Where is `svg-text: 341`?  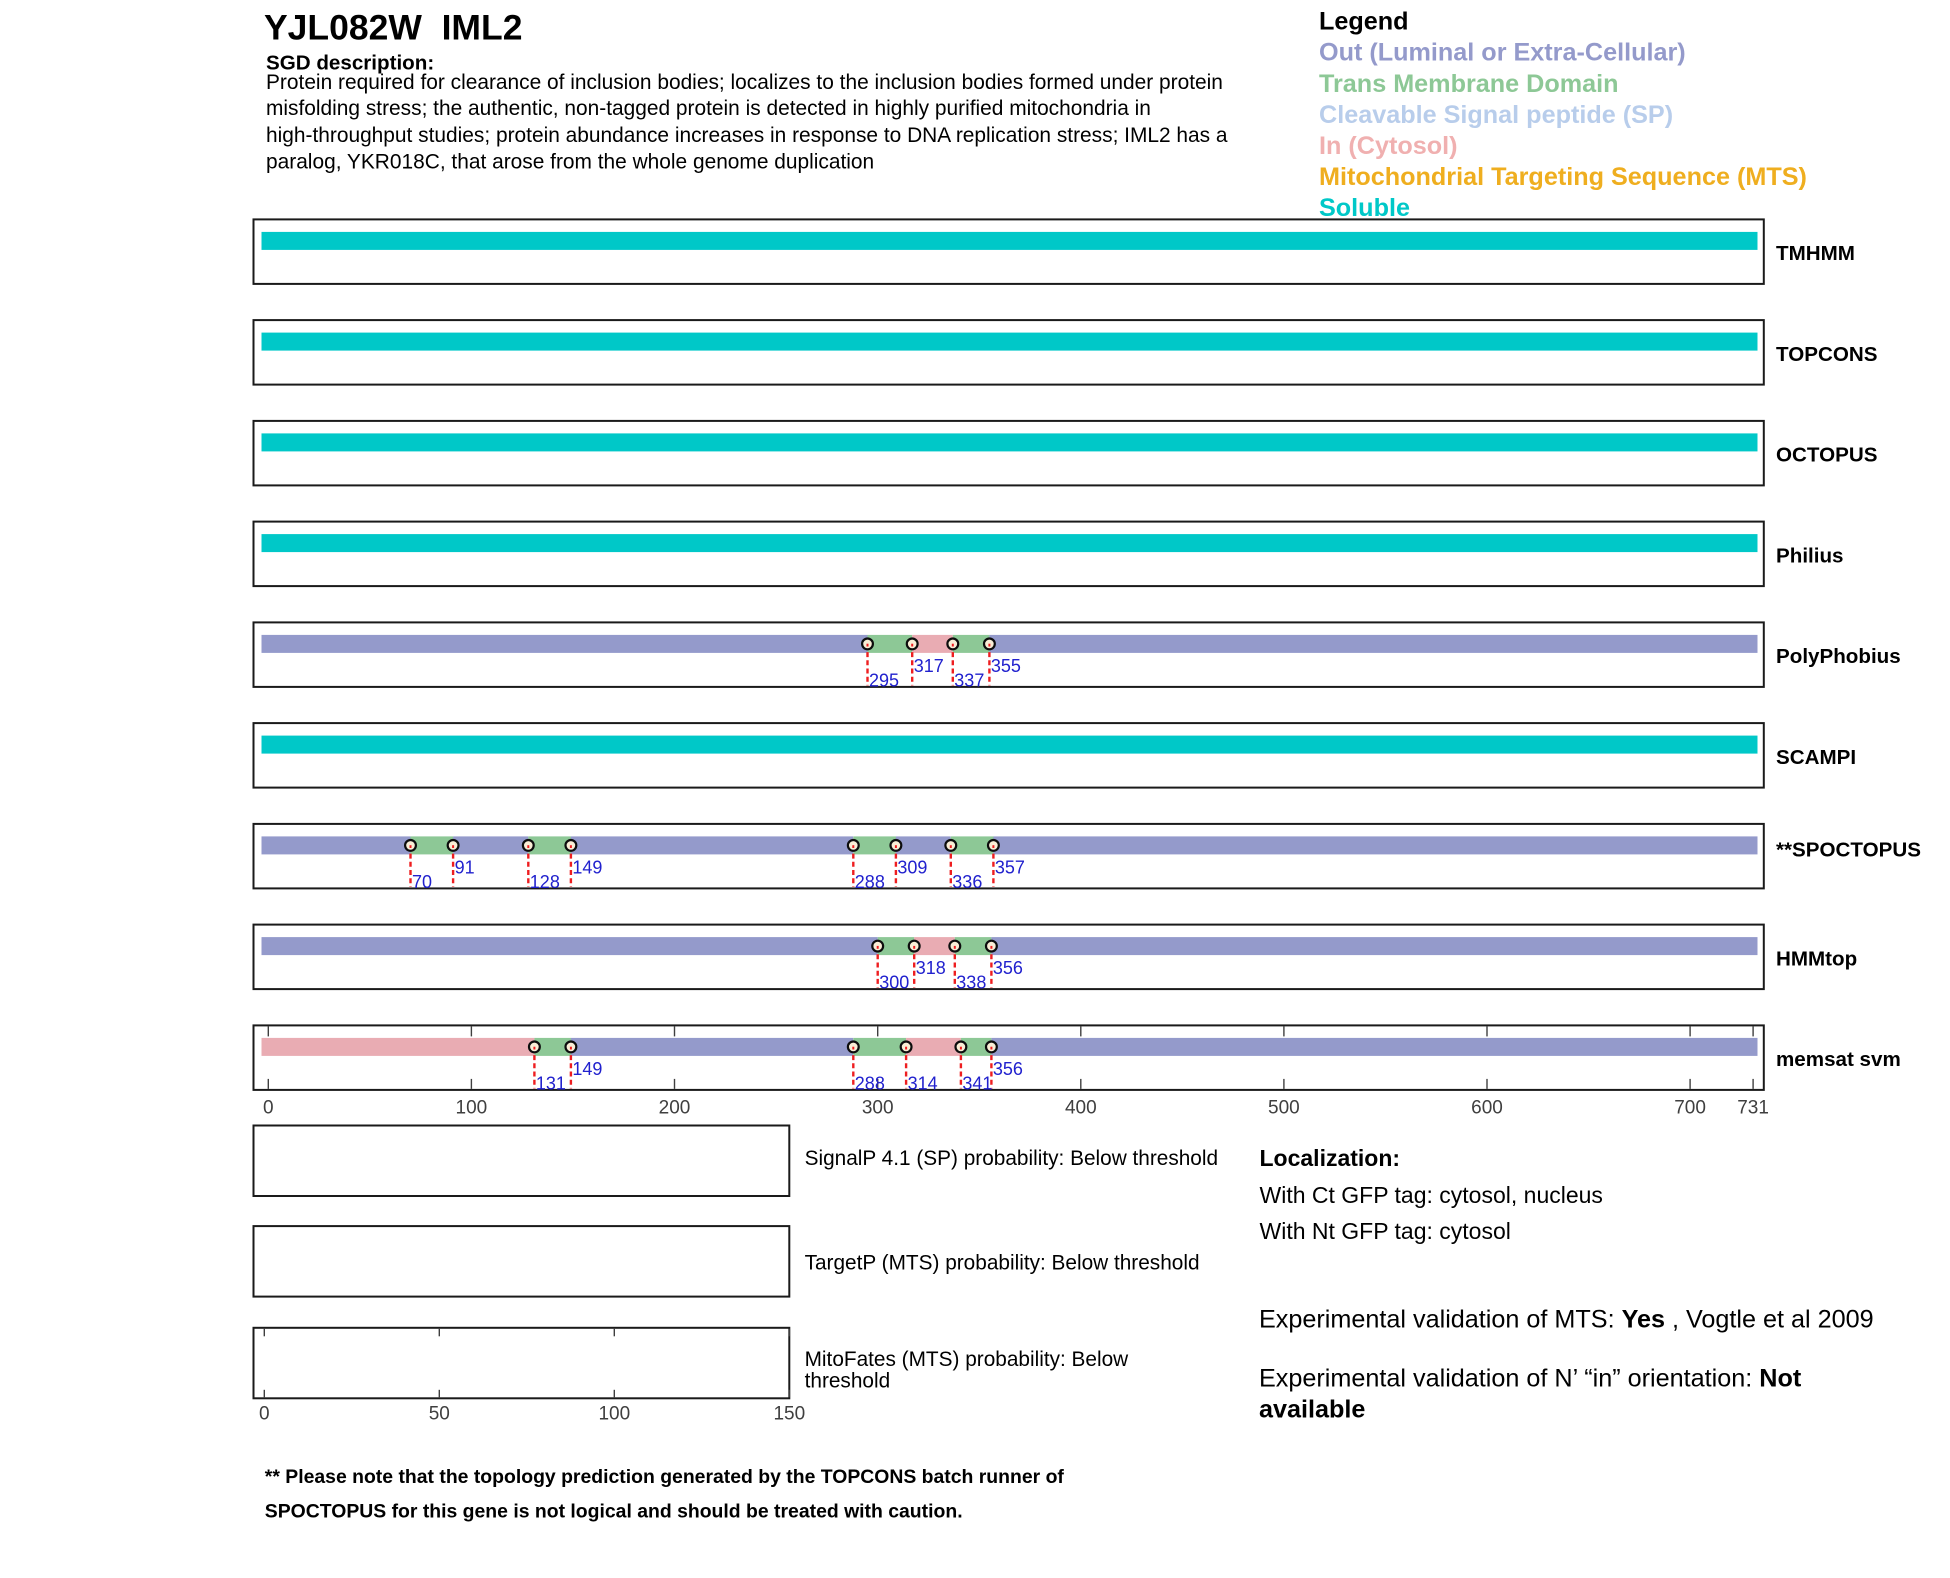 svg-text: 341 is located at coordinates (977, 1083).